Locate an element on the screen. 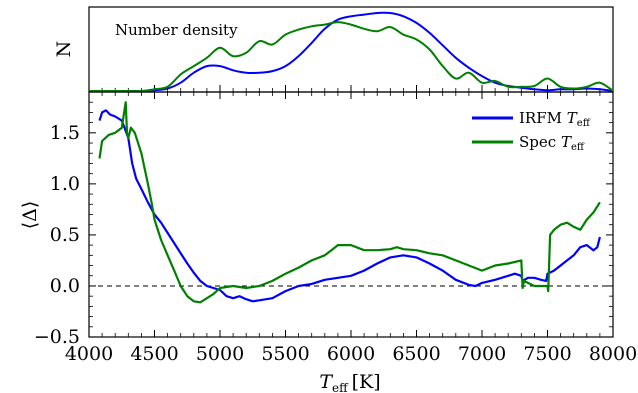 The width and height of the screenshot is (638, 393). y-tick-label: −0.5 is located at coordinates (57, 337).